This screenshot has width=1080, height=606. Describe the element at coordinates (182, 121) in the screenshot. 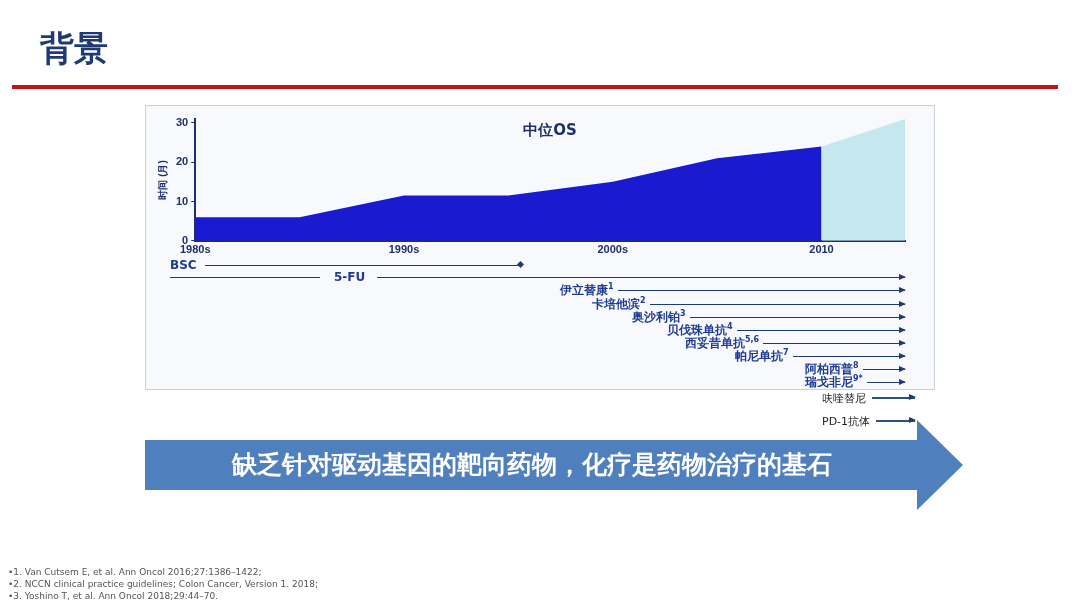

I see `y-tick-label: 30` at that location.